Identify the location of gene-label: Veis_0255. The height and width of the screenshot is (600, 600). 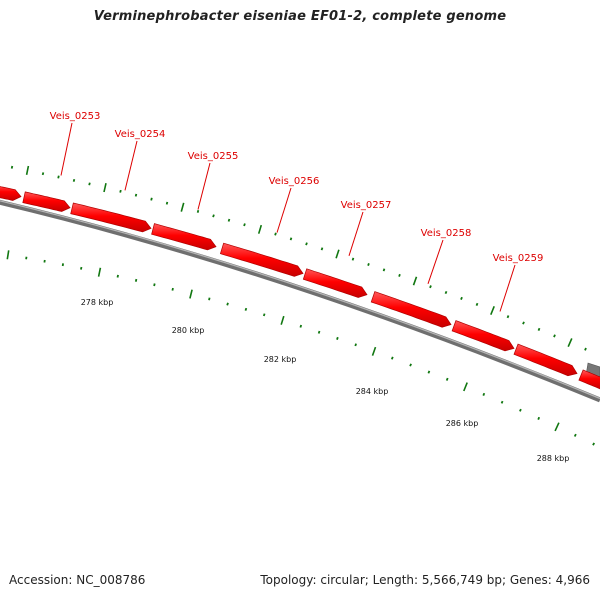
(213, 156).